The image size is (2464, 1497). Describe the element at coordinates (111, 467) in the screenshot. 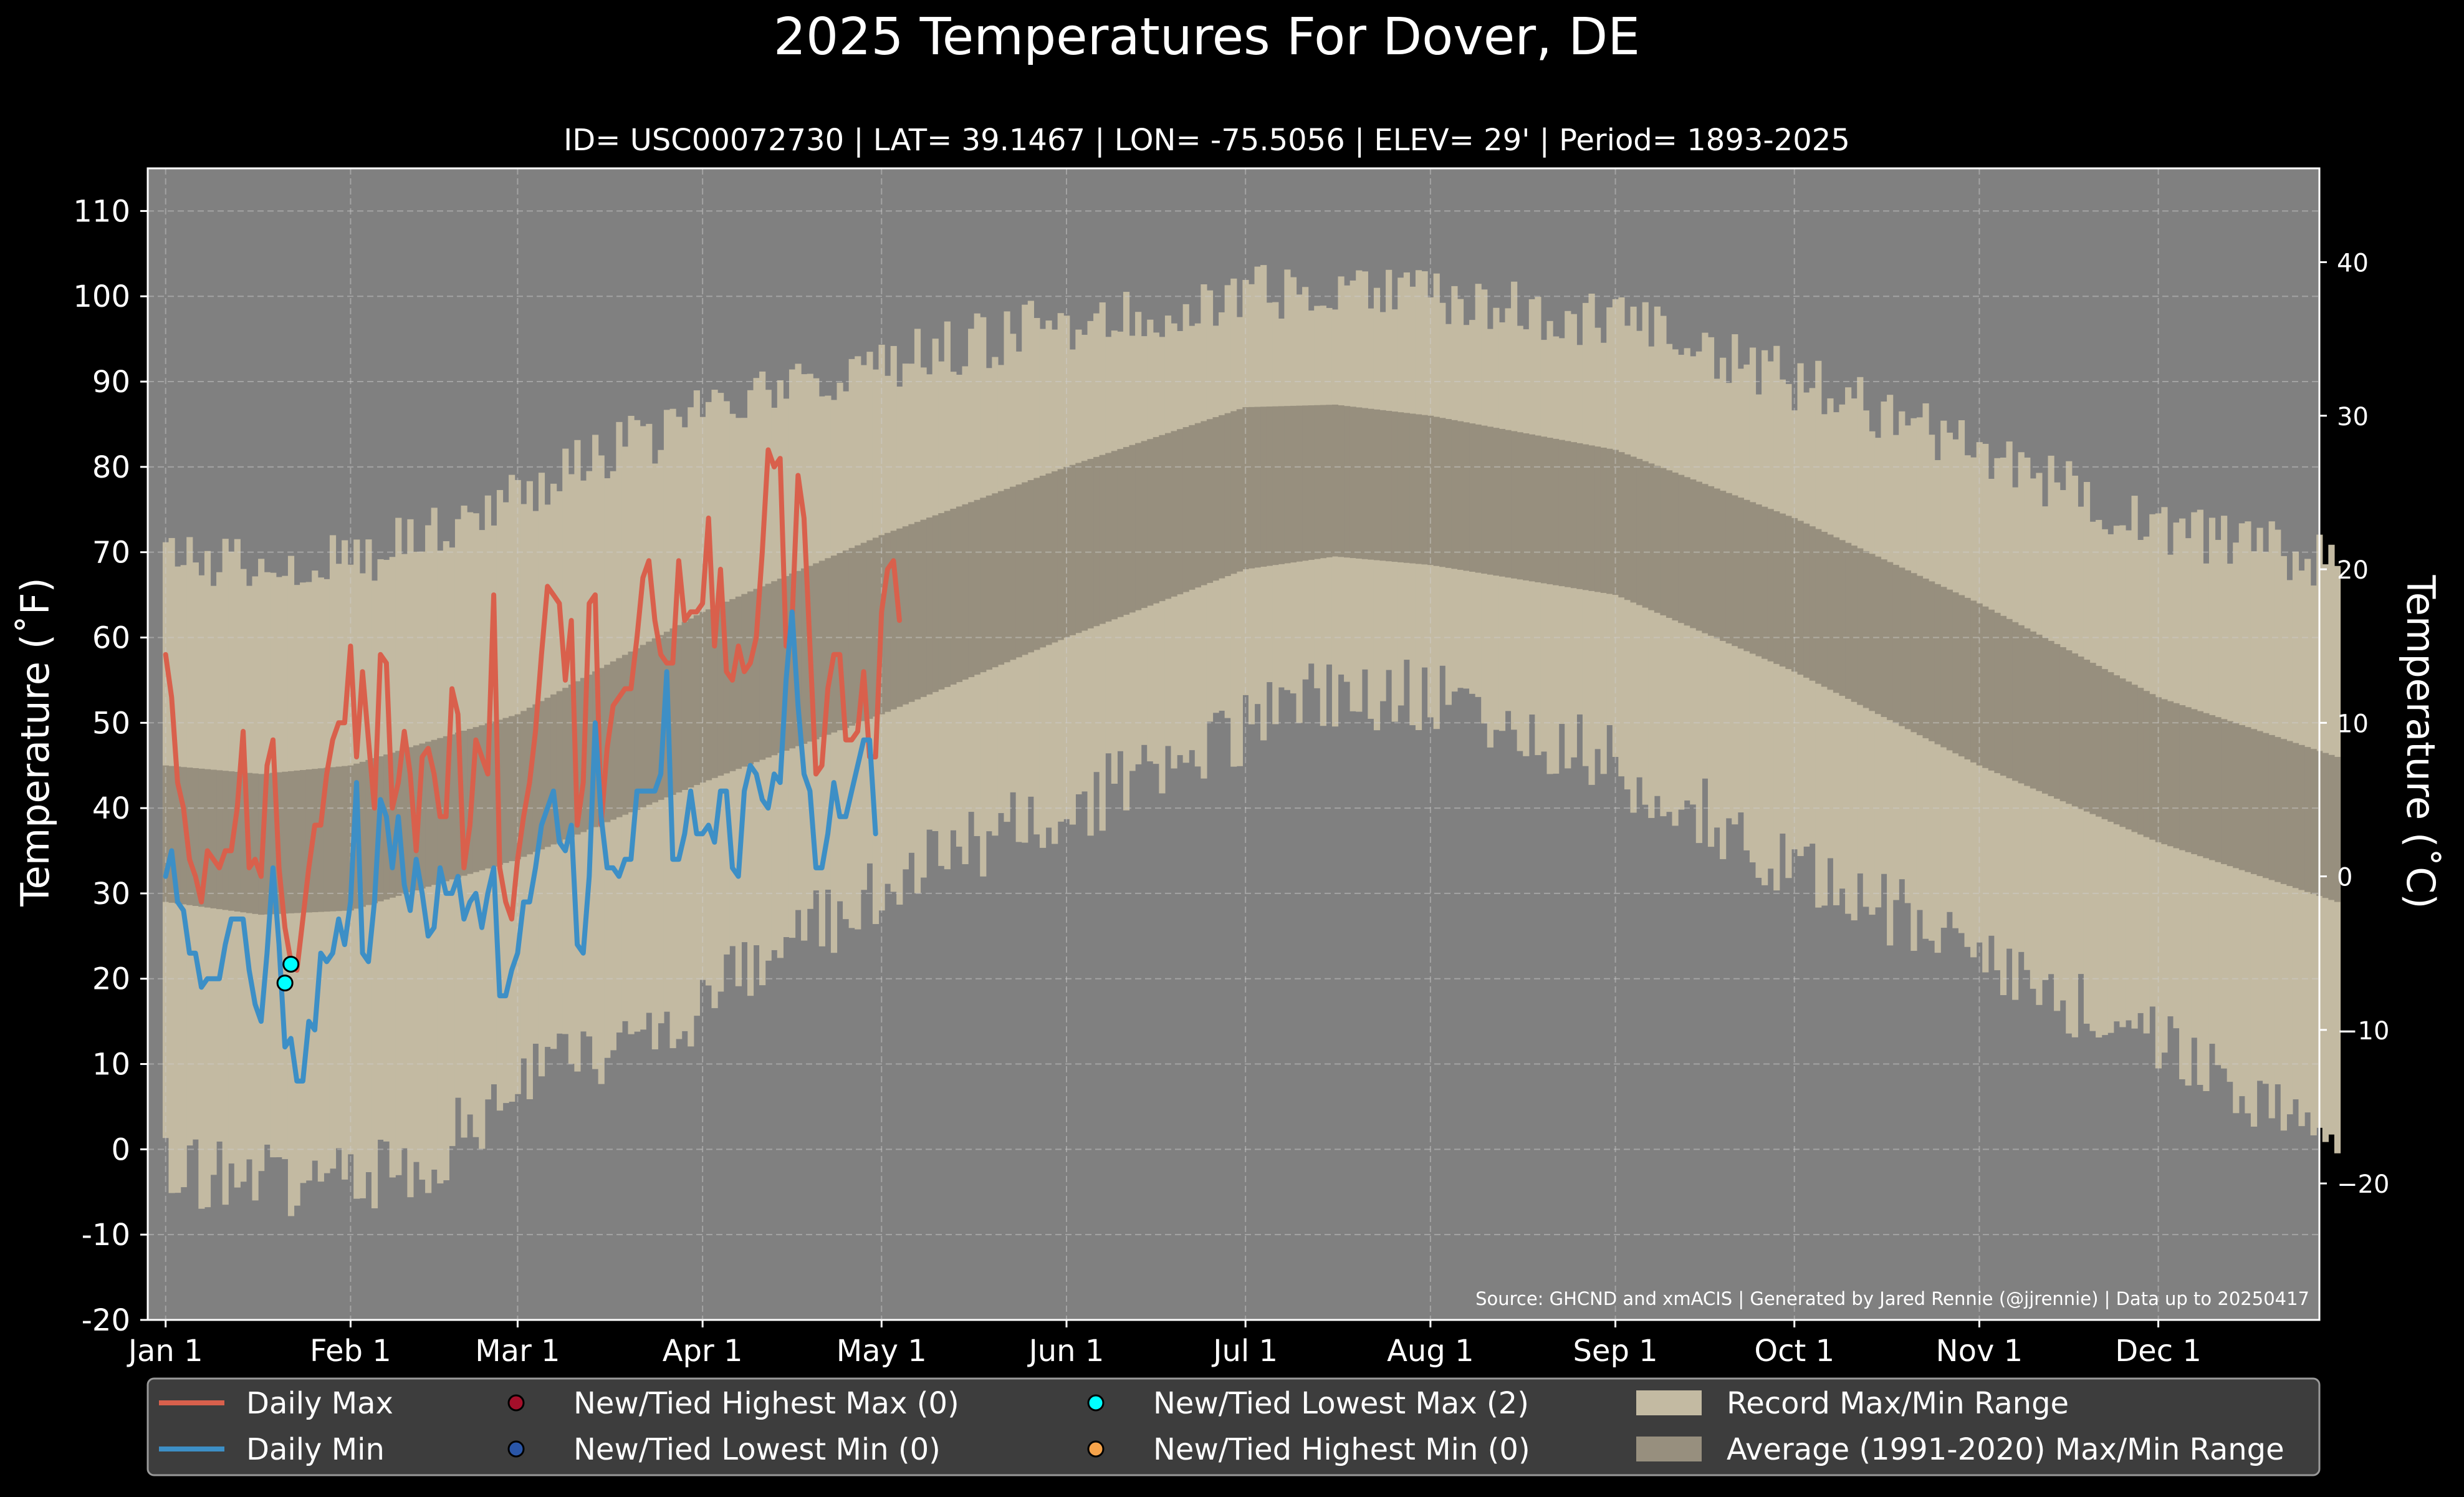

I see `y-tick-label: 80` at that location.